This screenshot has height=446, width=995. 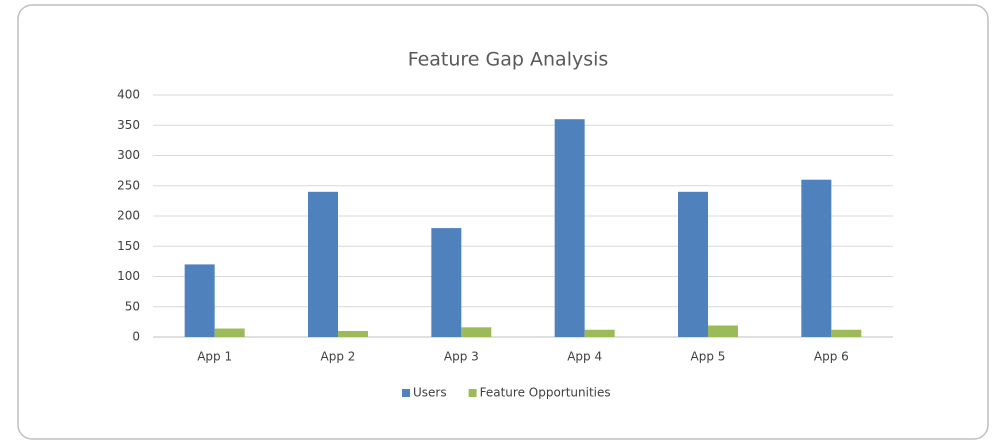 What do you see at coordinates (430, 393) in the screenshot?
I see `legend-label: Users` at bounding box center [430, 393].